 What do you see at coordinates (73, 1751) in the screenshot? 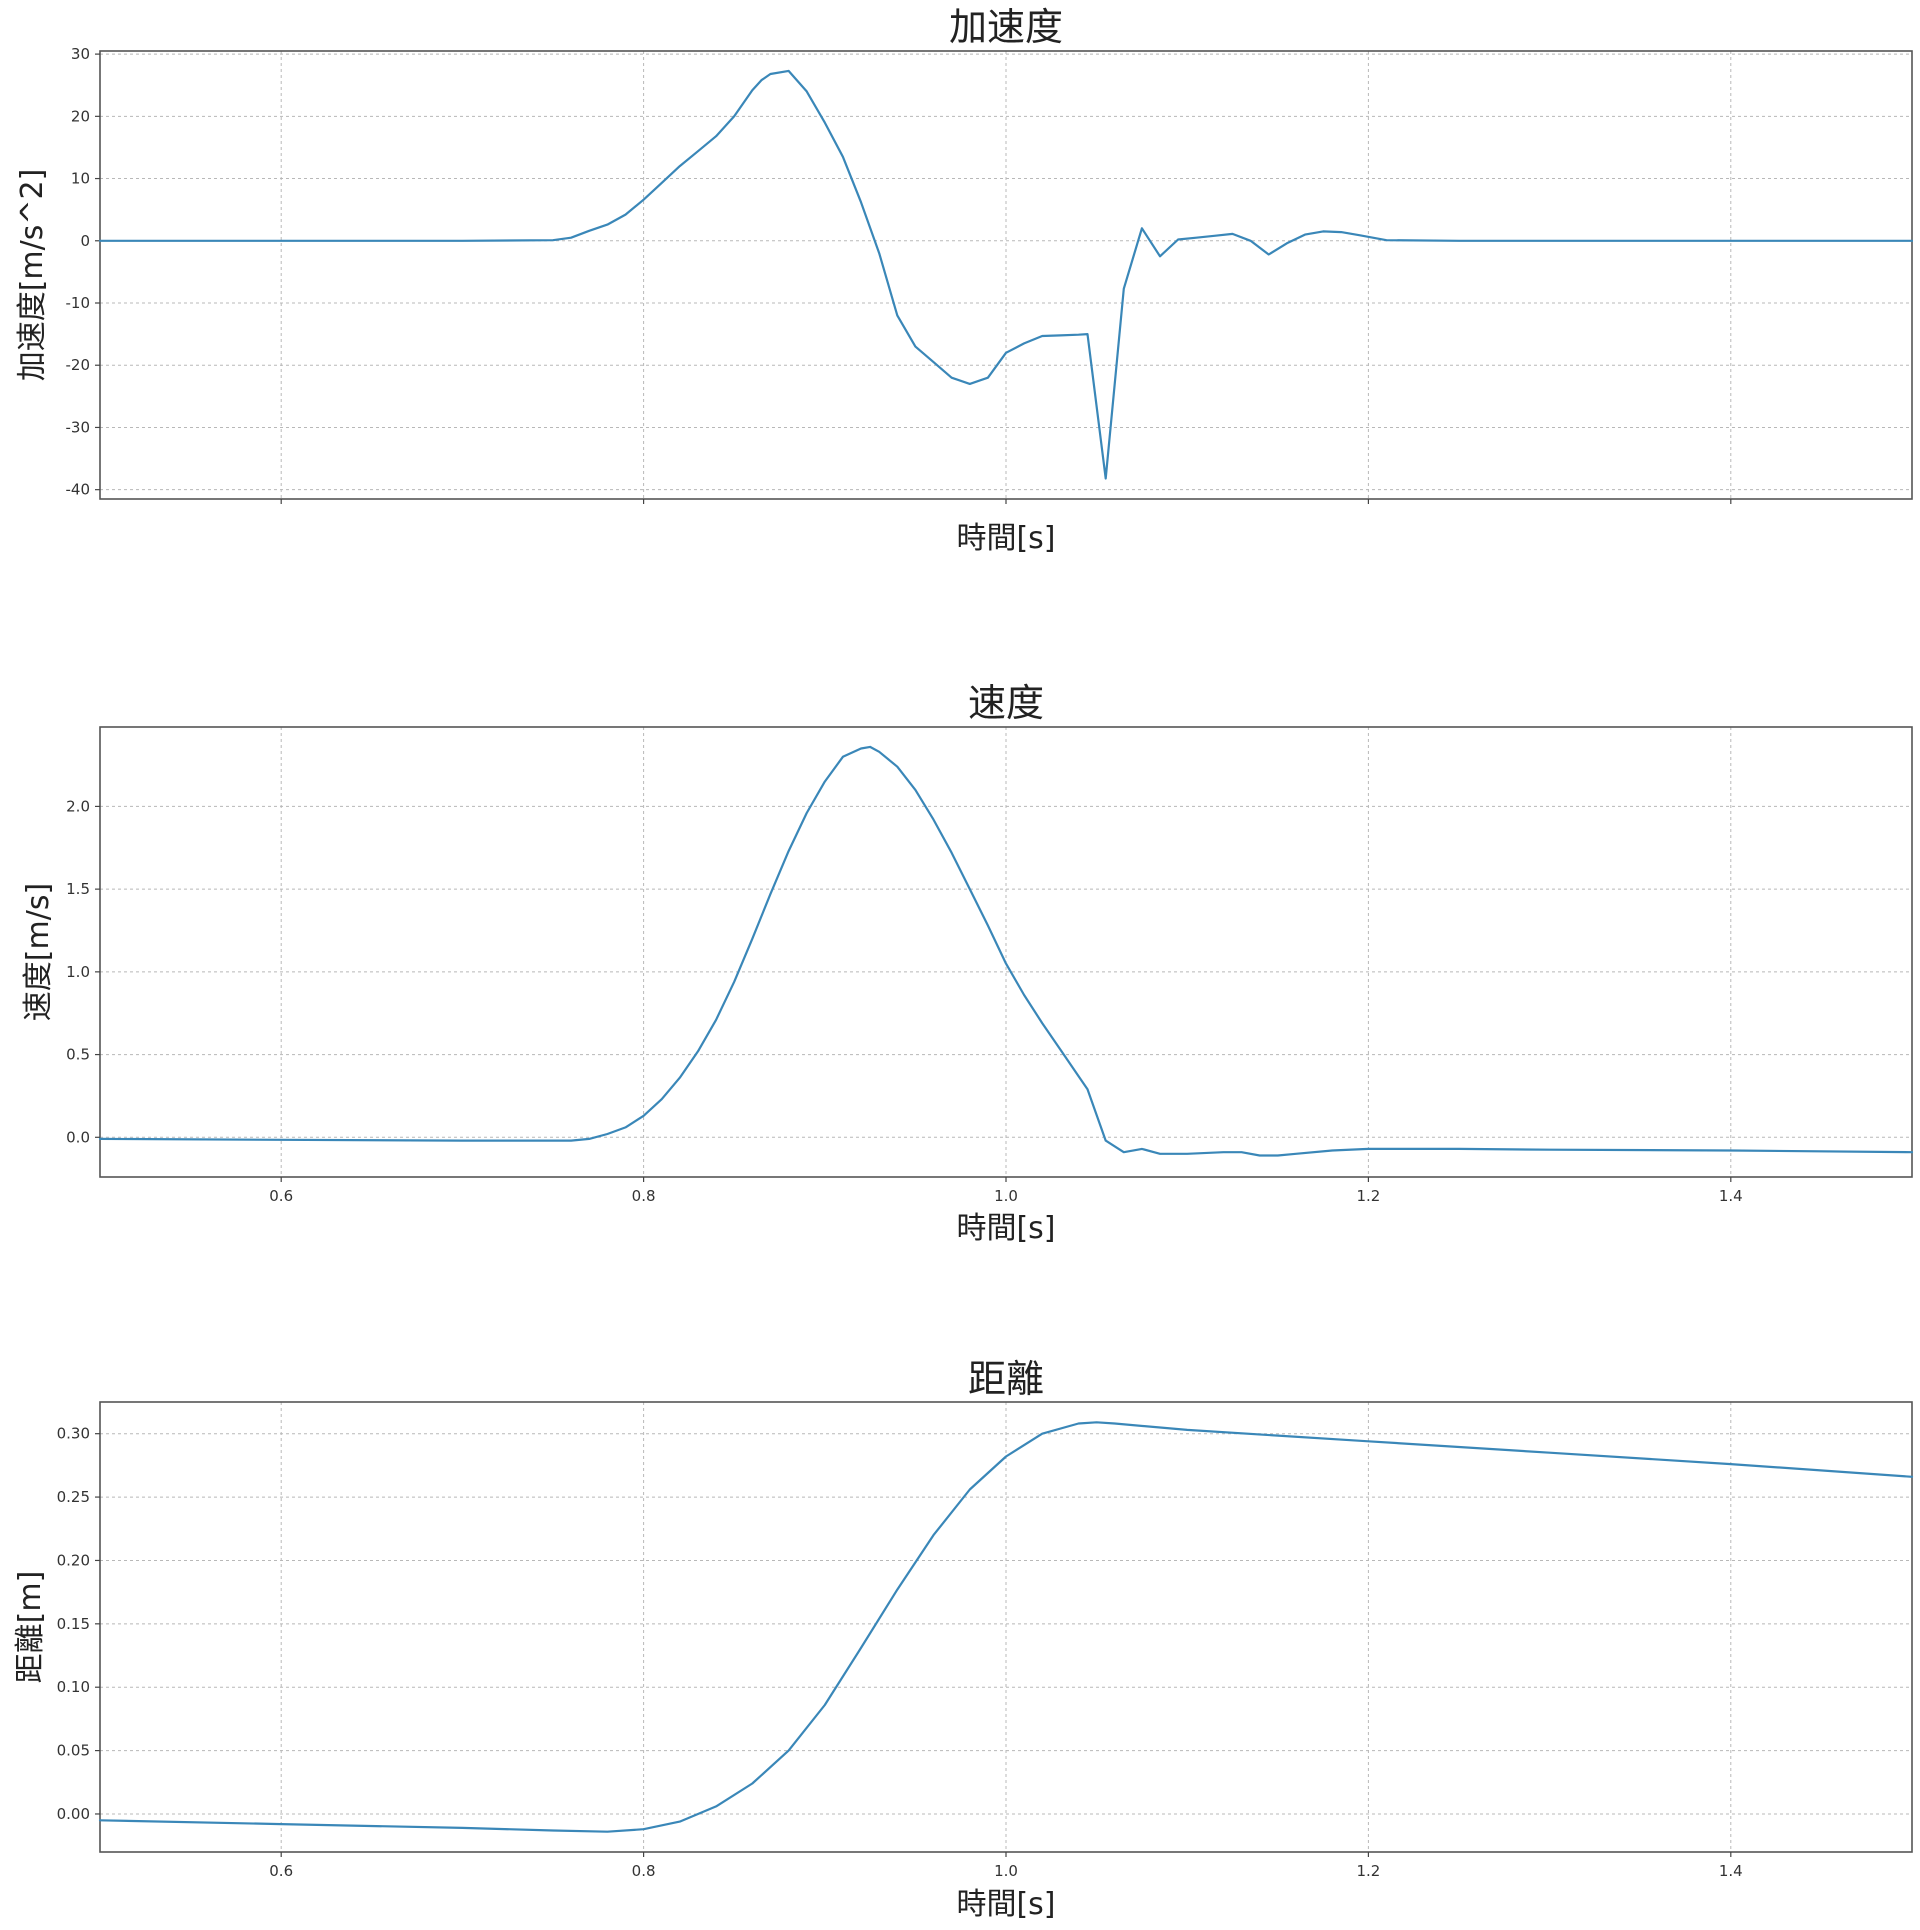
I see `distance-ytick-label: 0.05` at bounding box center [73, 1751].